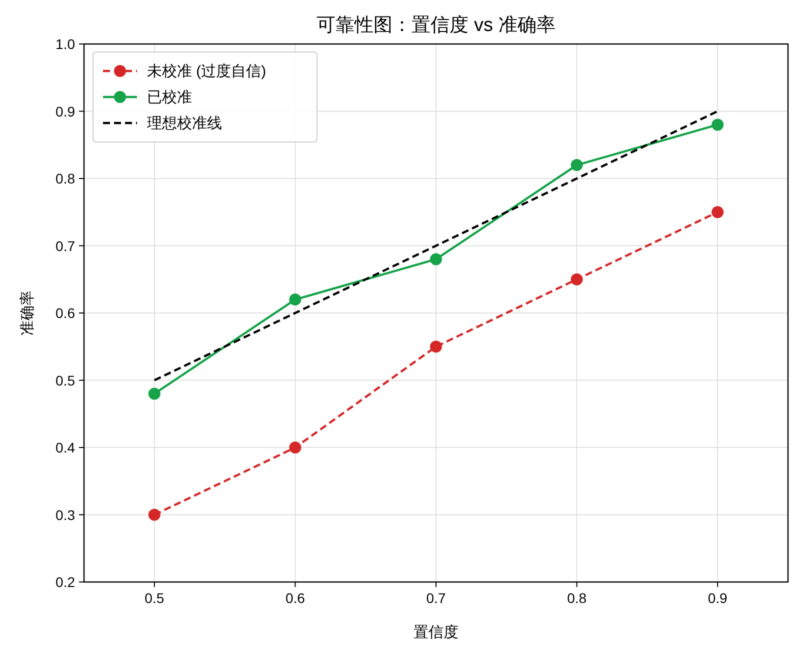 This screenshot has width=802, height=660. Describe the element at coordinates (66, 514) in the screenshot. I see `y-tick-label: 0.3` at that location.